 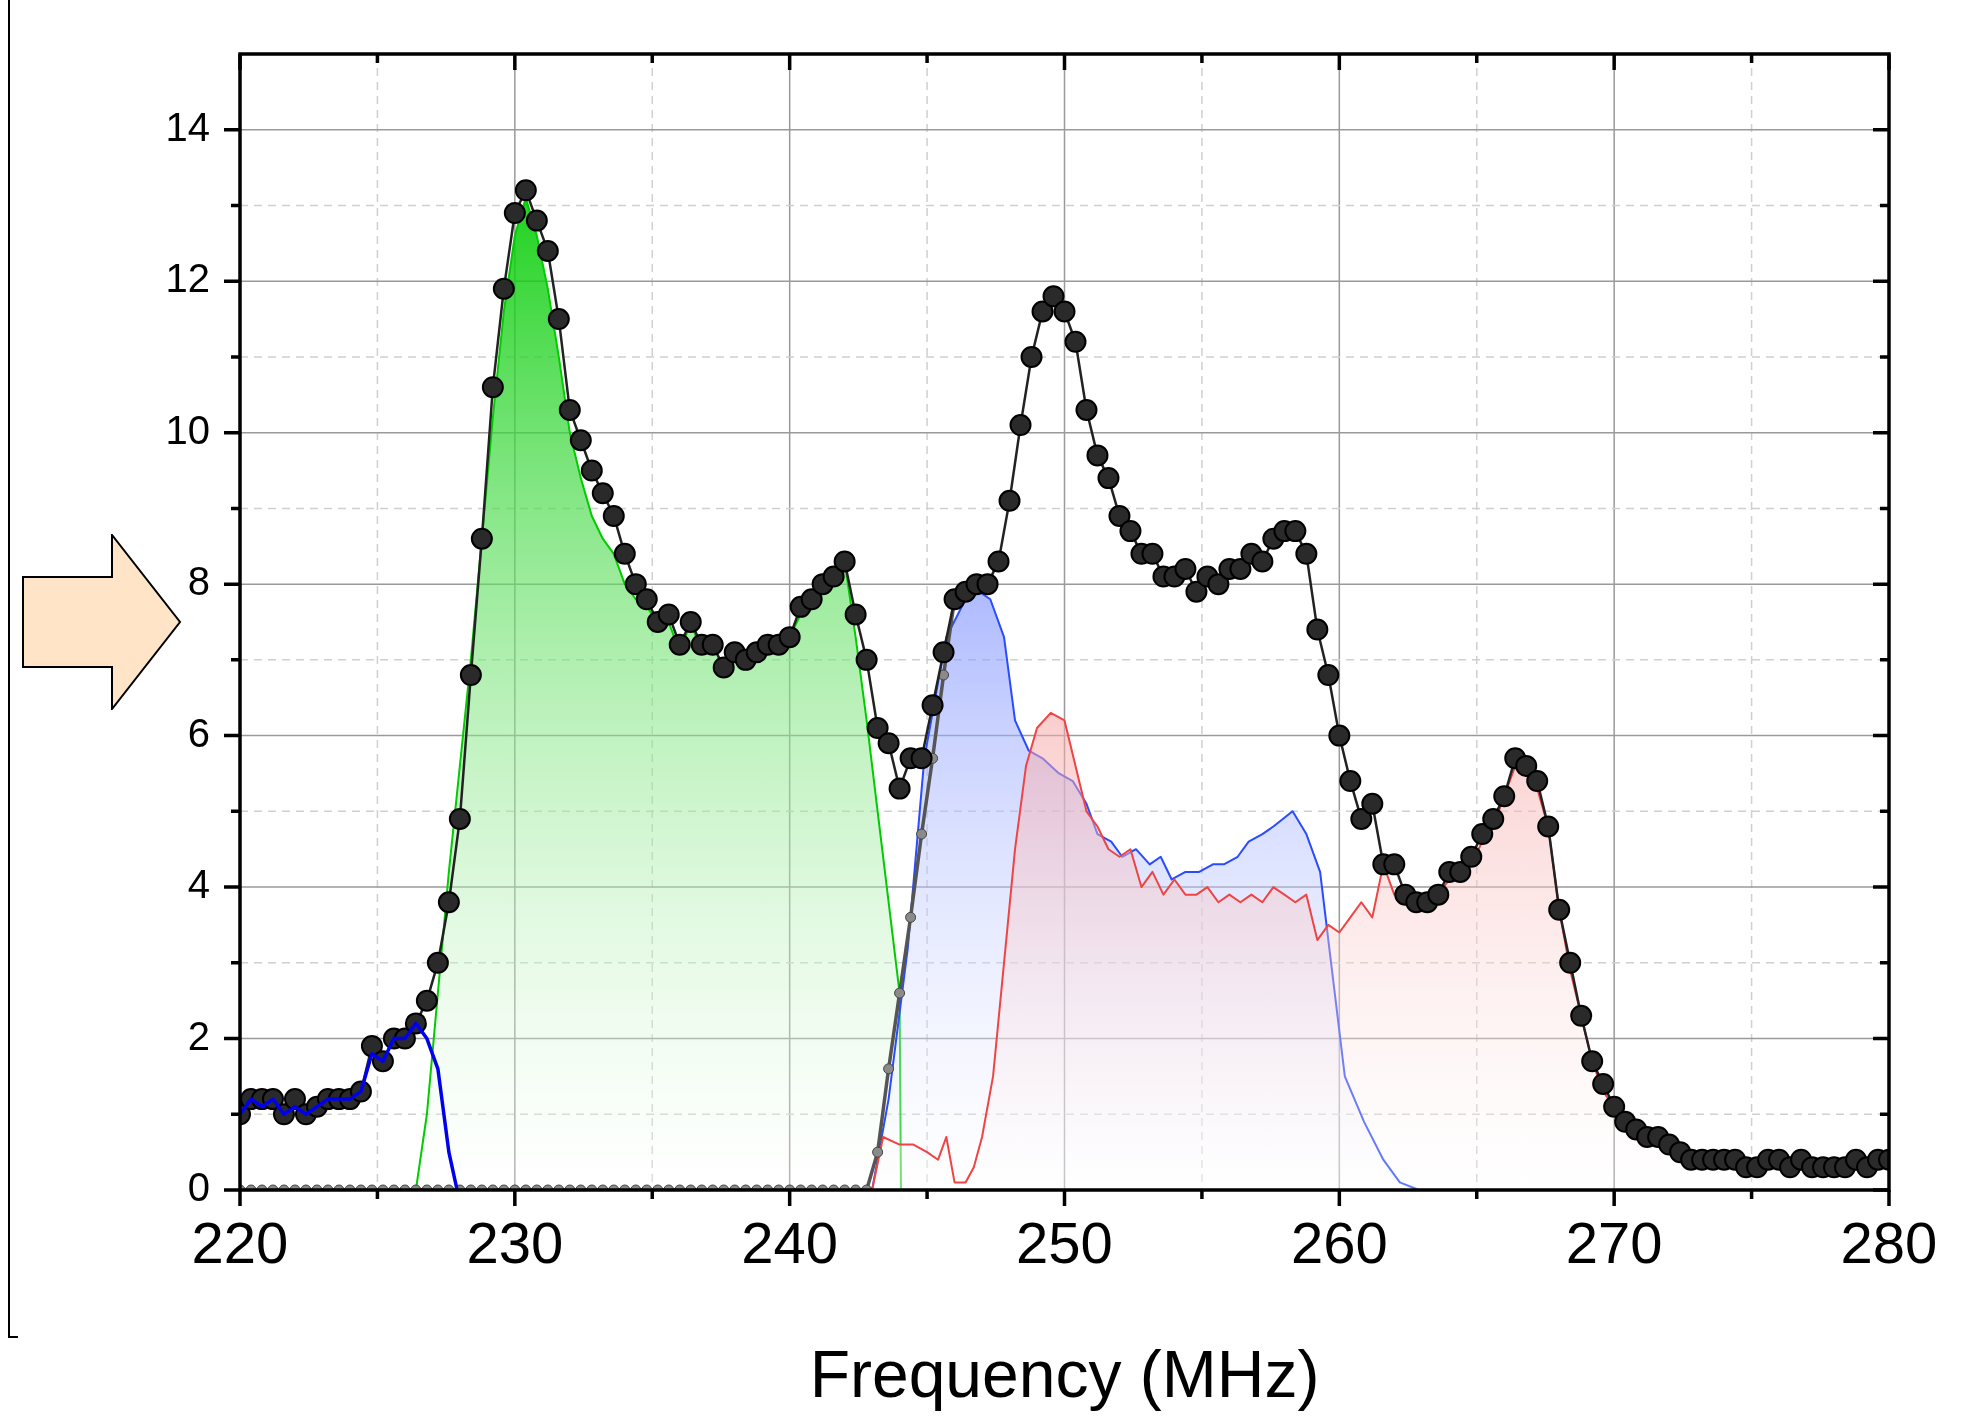 What do you see at coordinates (1889, 1242) in the screenshot?
I see `x-tick-label: 280` at bounding box center [1889, 1242].